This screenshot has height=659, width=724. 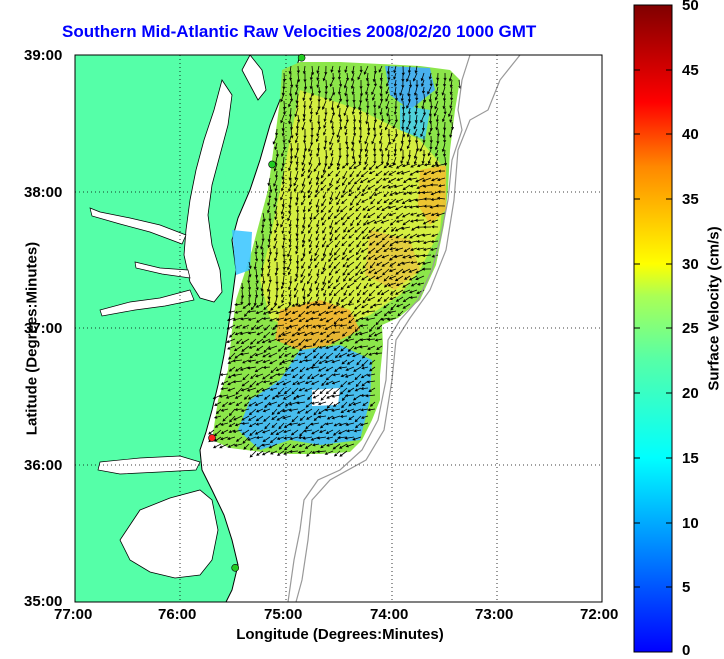 I want to click on x-axis-label: Longitude (Degrees:Minutes), so click(x=340, y=634).